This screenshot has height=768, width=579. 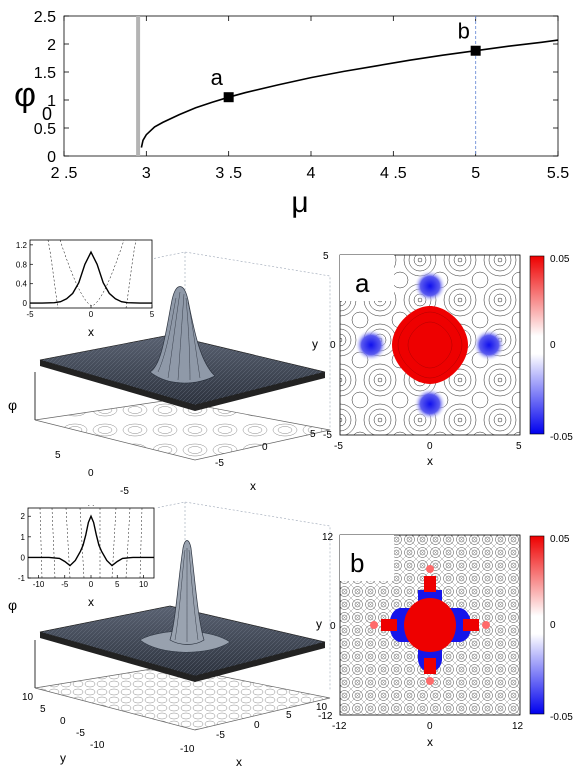 I want to click on top-markers: ab, so click(x=346, y=61).